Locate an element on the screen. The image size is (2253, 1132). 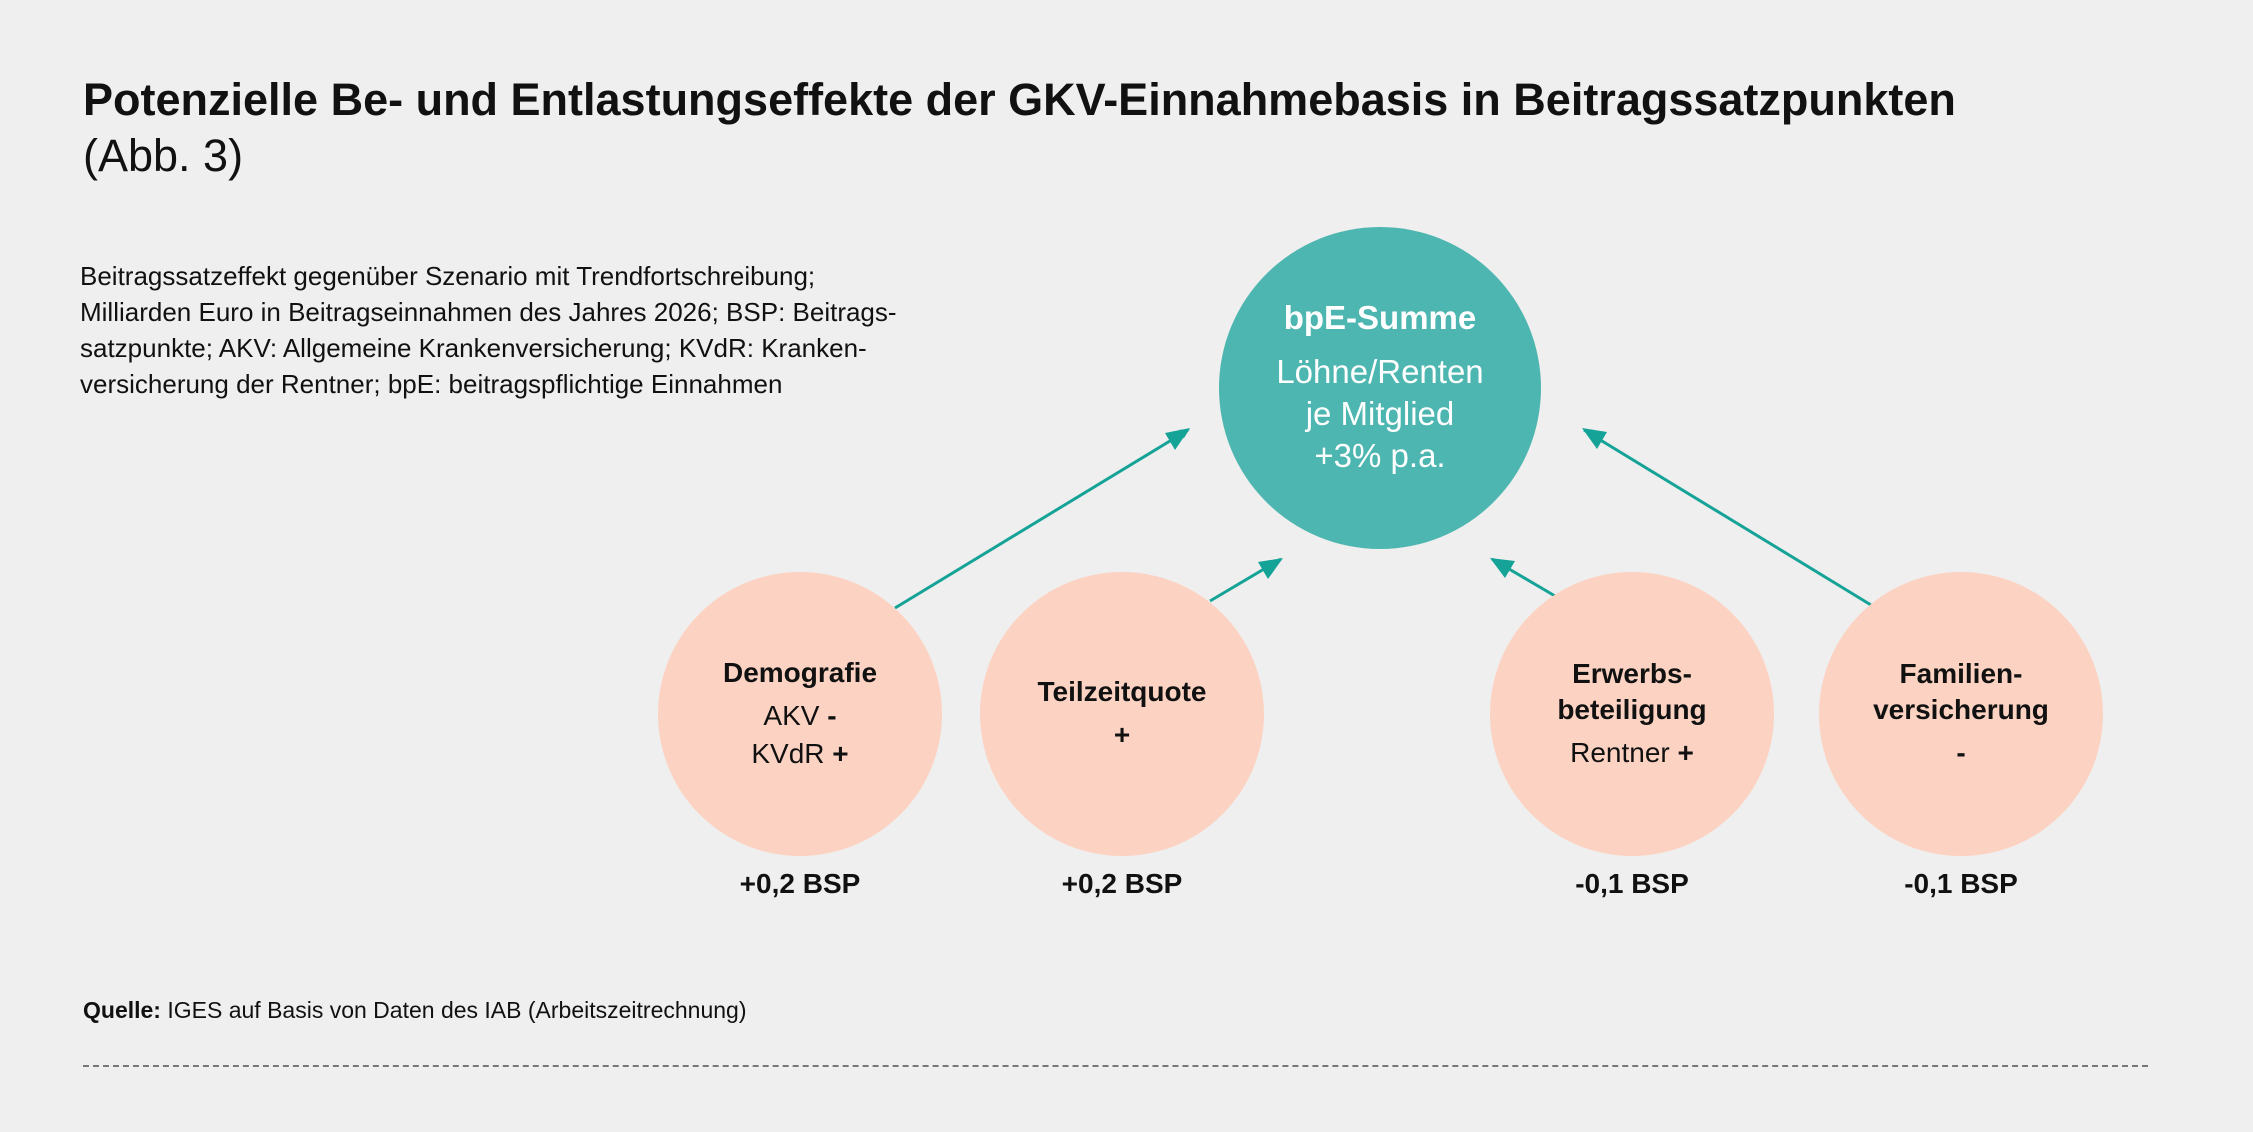
factor-node-erwerbsbeteiligung: Erwerbs- beteiligung Rentner + is located at coordinates (1632, 714).